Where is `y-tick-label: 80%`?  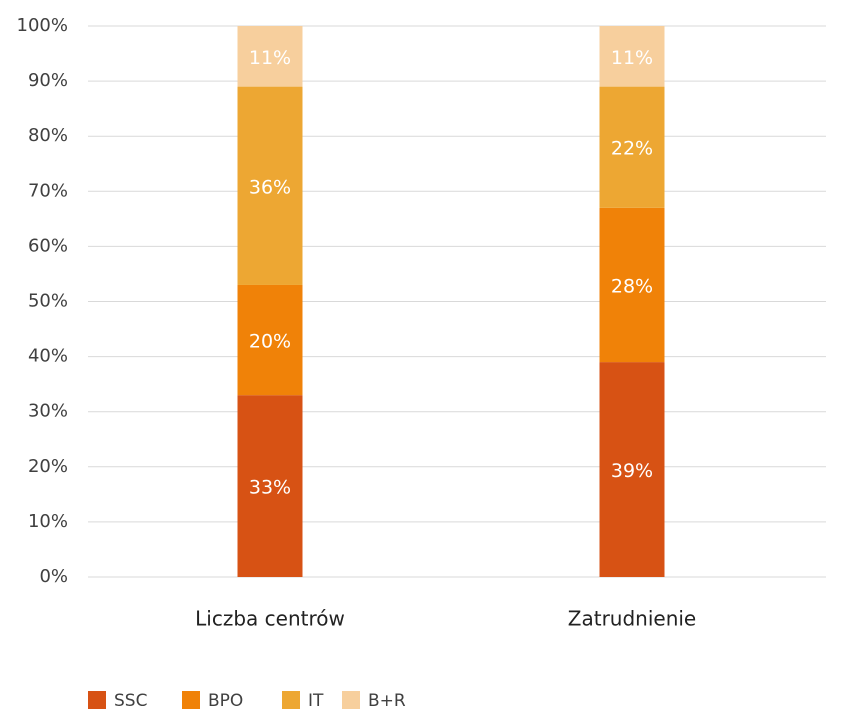 y-tick-label: 80% is located at coordinates (48, 135).